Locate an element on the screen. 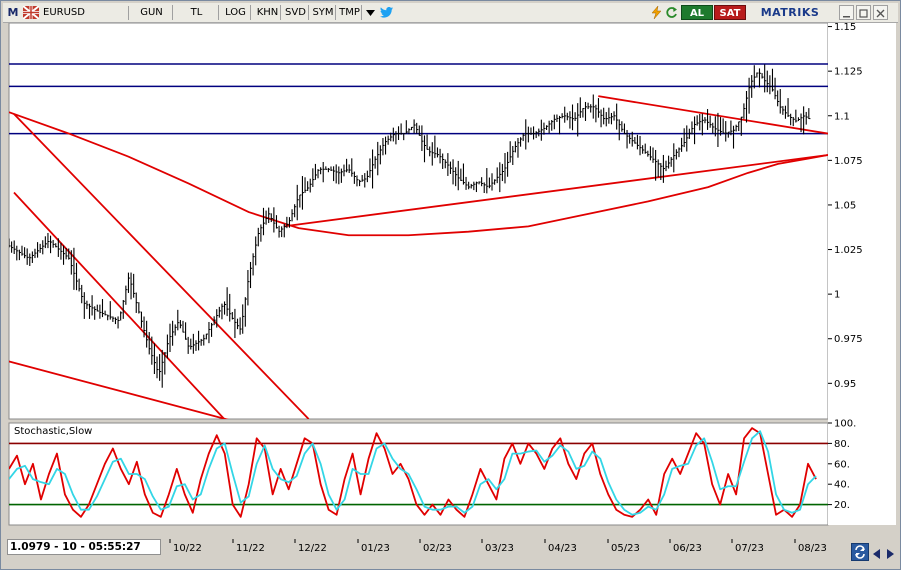  osc-y-tick-label: 80. is located at coordinates (842, 444).